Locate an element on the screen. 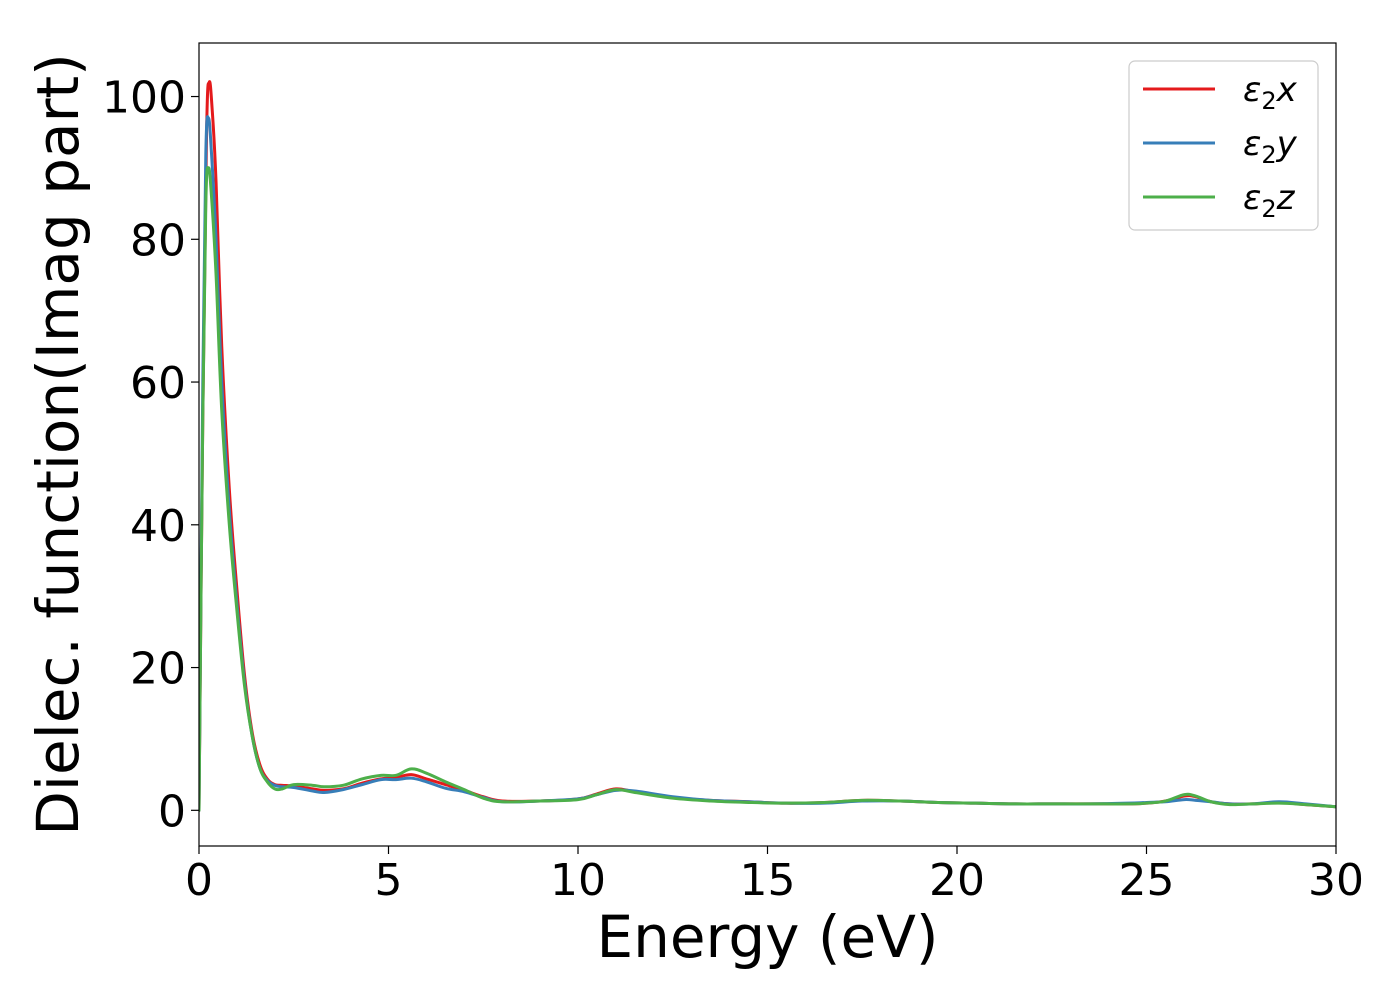 This screenshot has height=1000, width=1400. y-tick-label: 40 is located at coordinates (158, 526).